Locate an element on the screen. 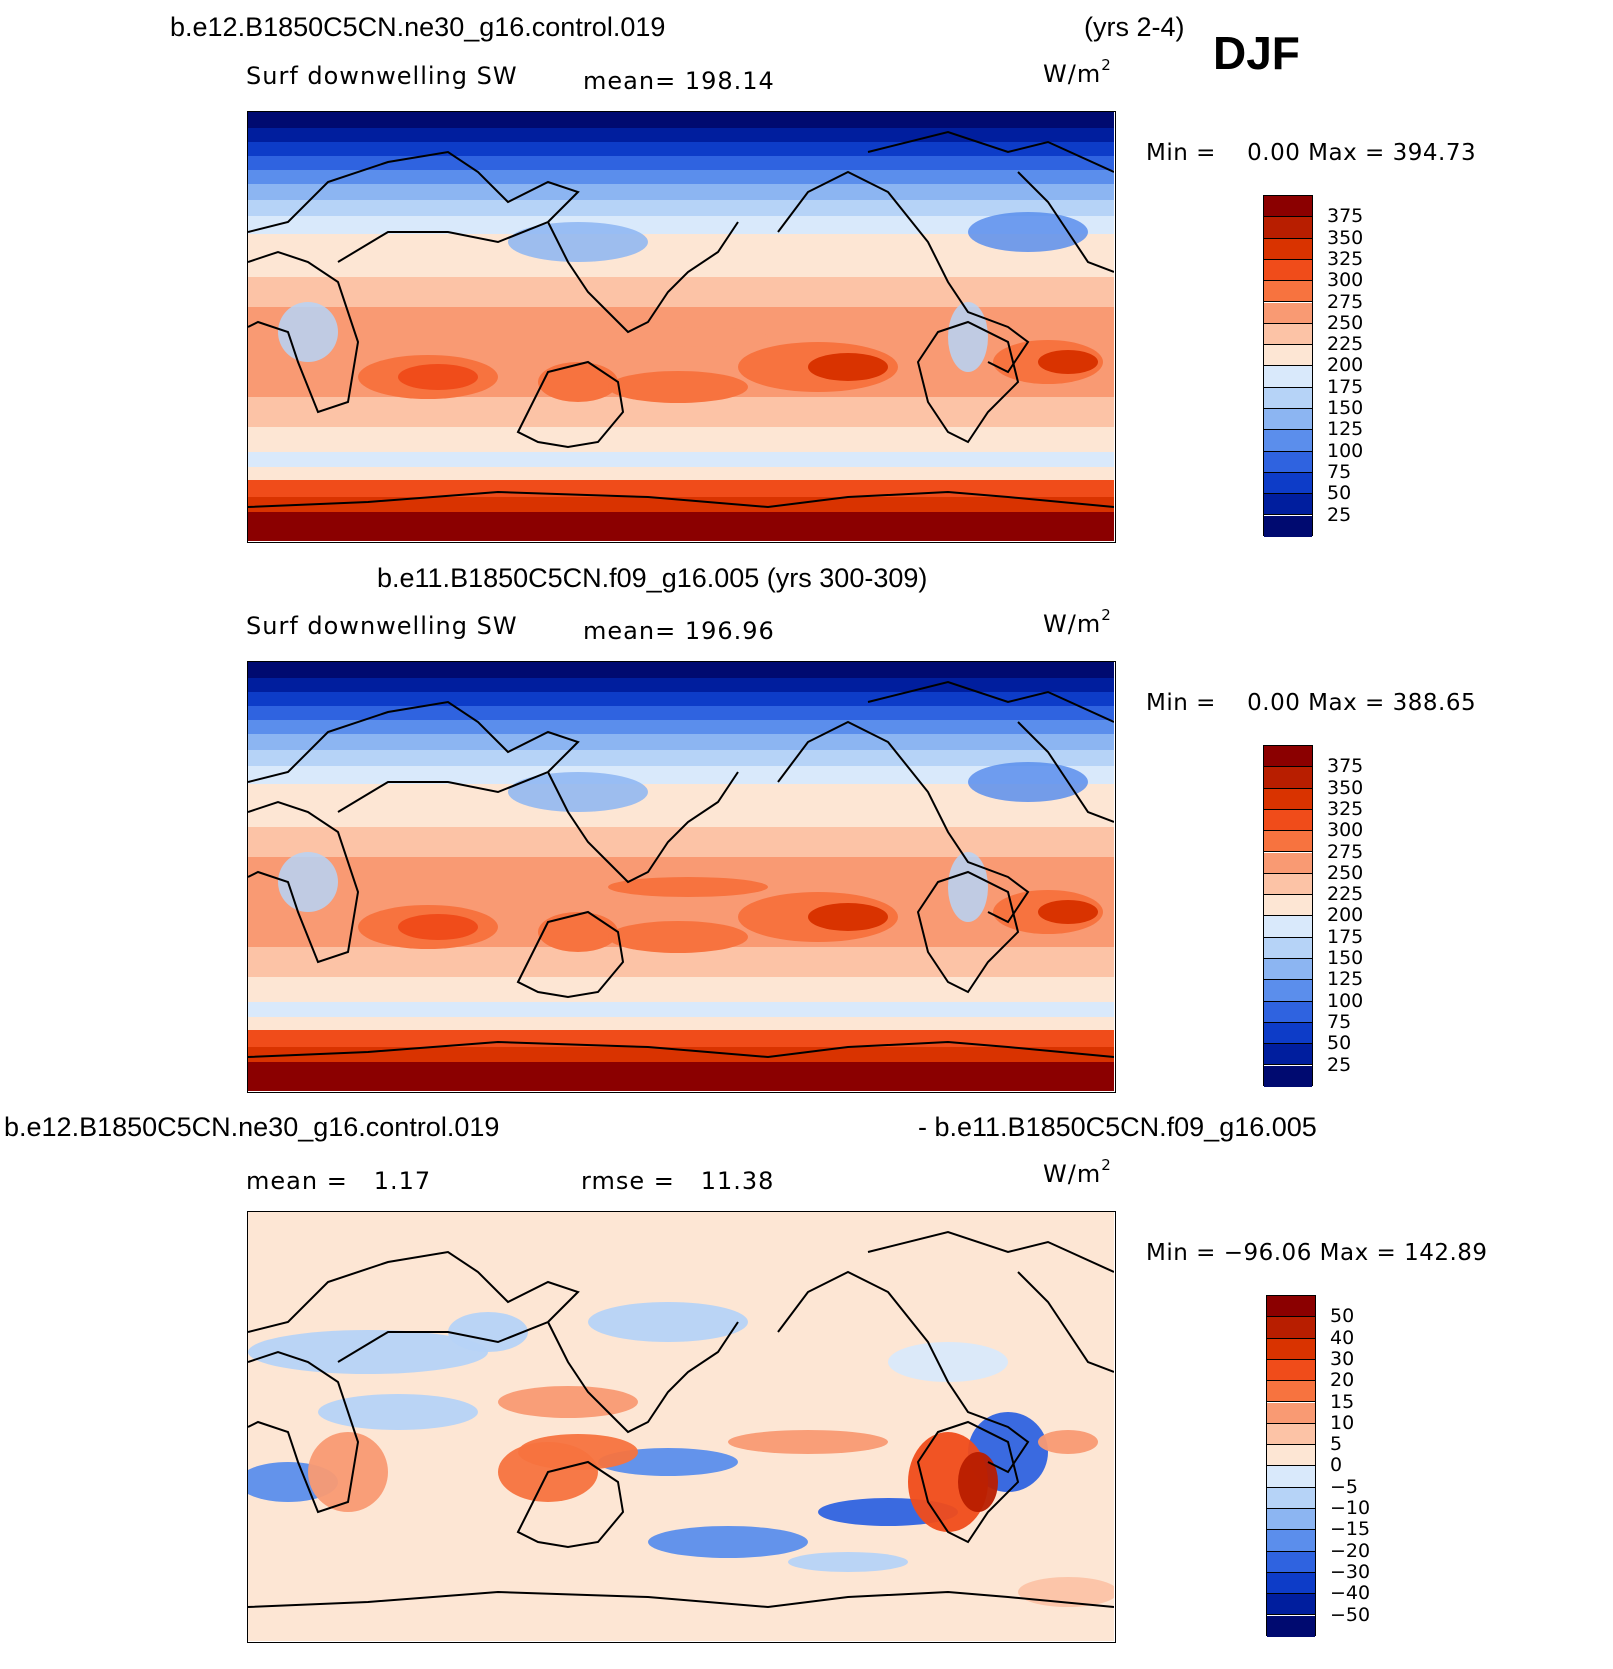  colorbar-tick-label: −10 is located at coordinates (1350, 1508).